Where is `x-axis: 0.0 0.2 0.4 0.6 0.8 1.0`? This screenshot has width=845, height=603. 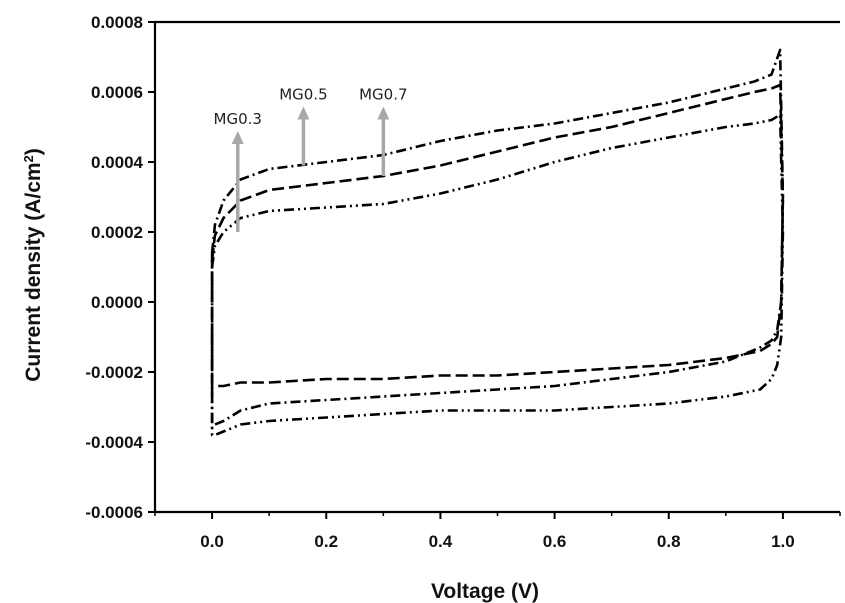 x-axis: 0.0 0.2 0.4 0.6 0.8 1.0 is located at coordinates (497, 531).